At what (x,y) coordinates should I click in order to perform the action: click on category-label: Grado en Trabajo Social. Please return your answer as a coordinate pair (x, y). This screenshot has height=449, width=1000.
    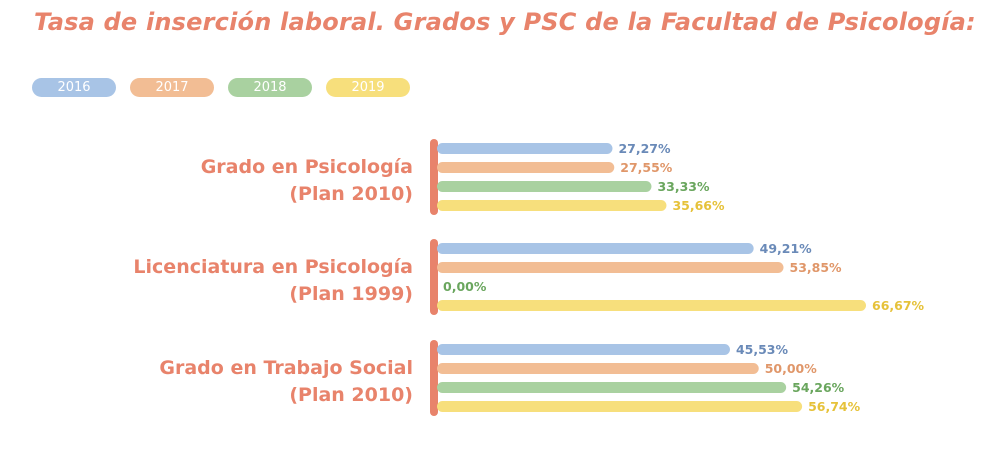
    Looking at the image, I should click on (286, 368).